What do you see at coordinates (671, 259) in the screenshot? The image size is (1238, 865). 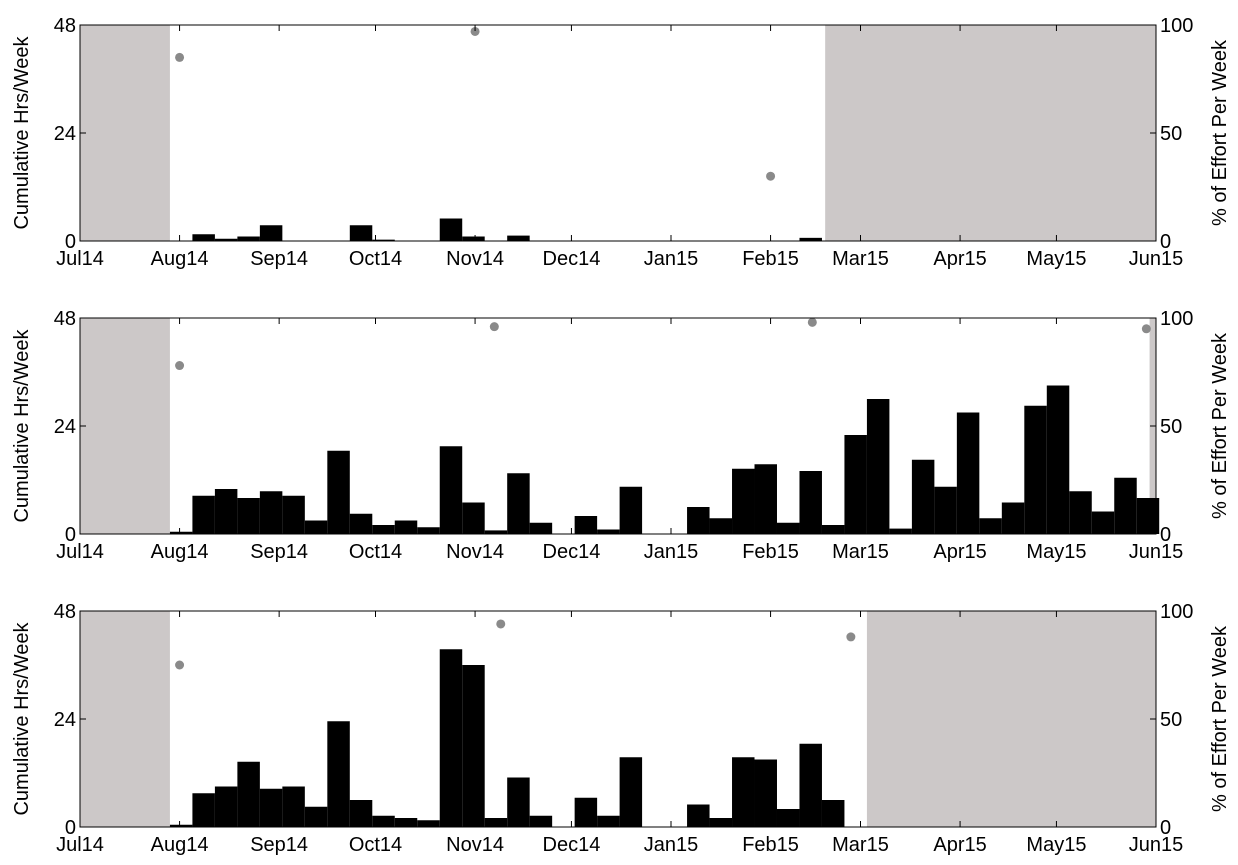 I see `x-tick-label: Jan15` at bounding box center [671, 259].